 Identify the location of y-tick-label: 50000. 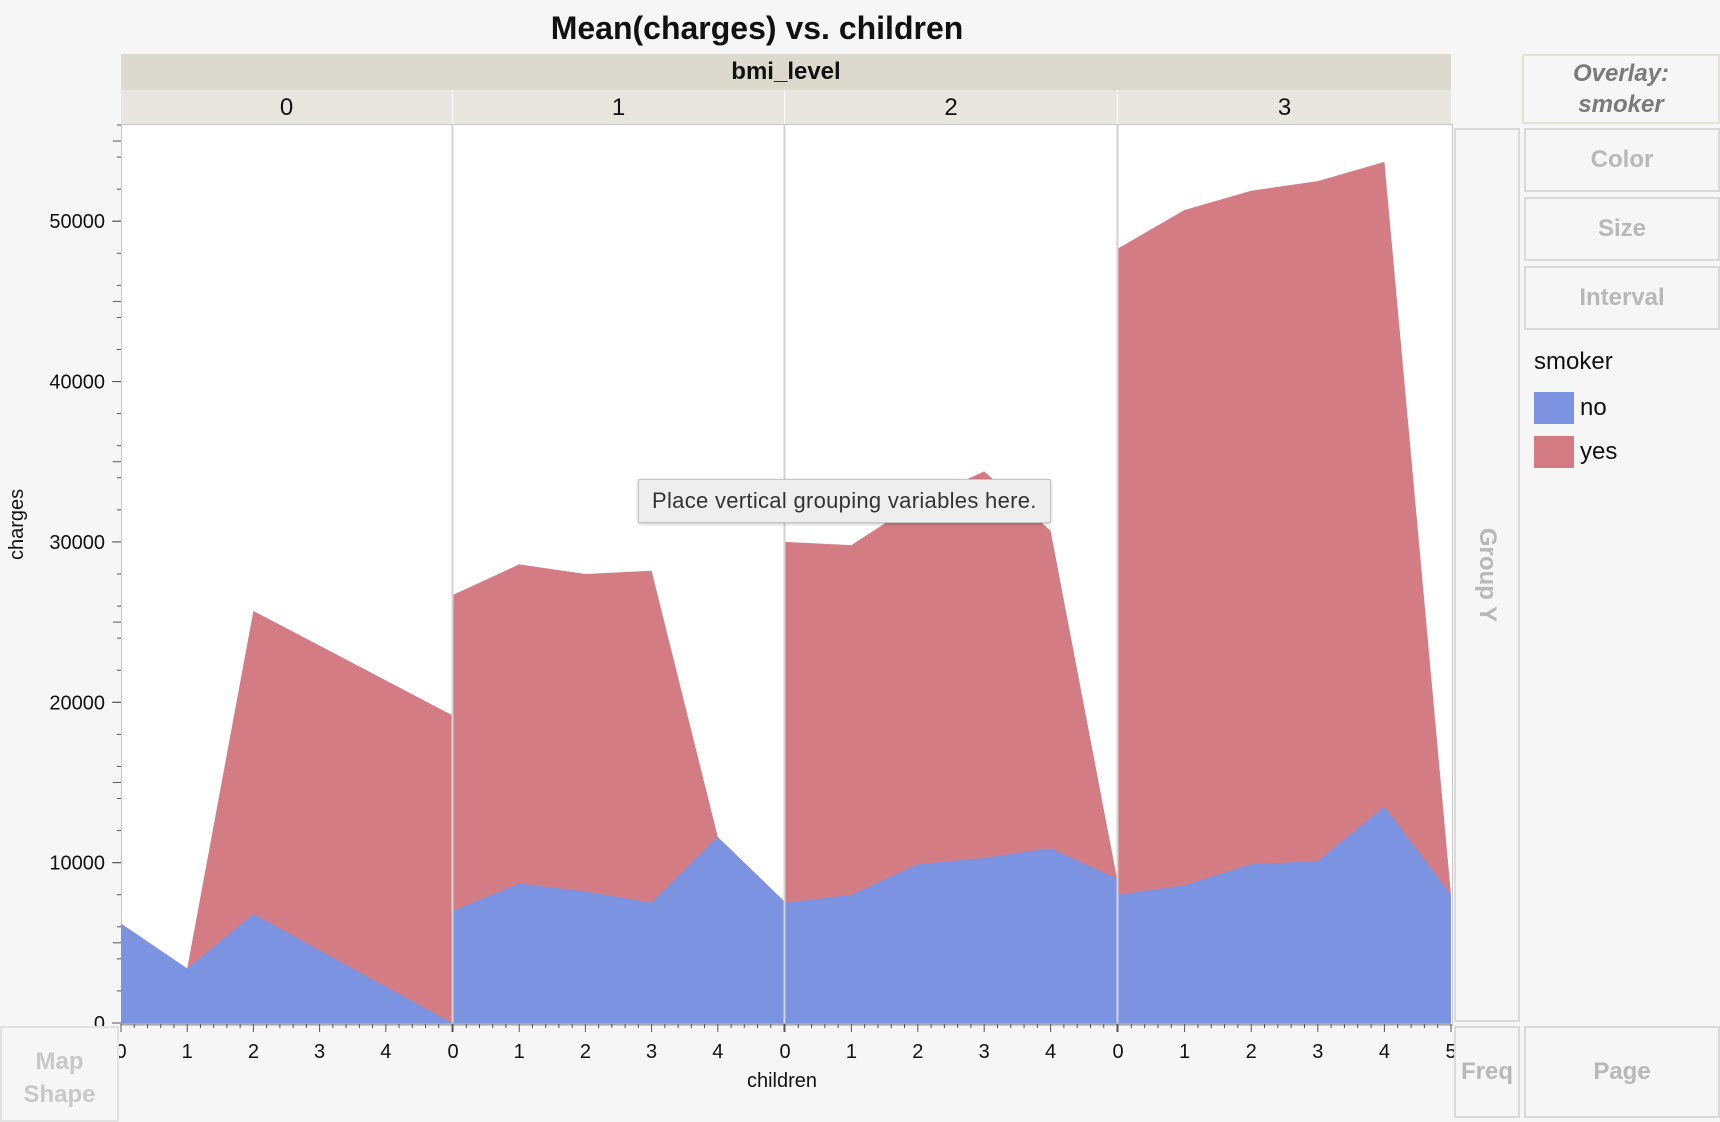
(77, 222).